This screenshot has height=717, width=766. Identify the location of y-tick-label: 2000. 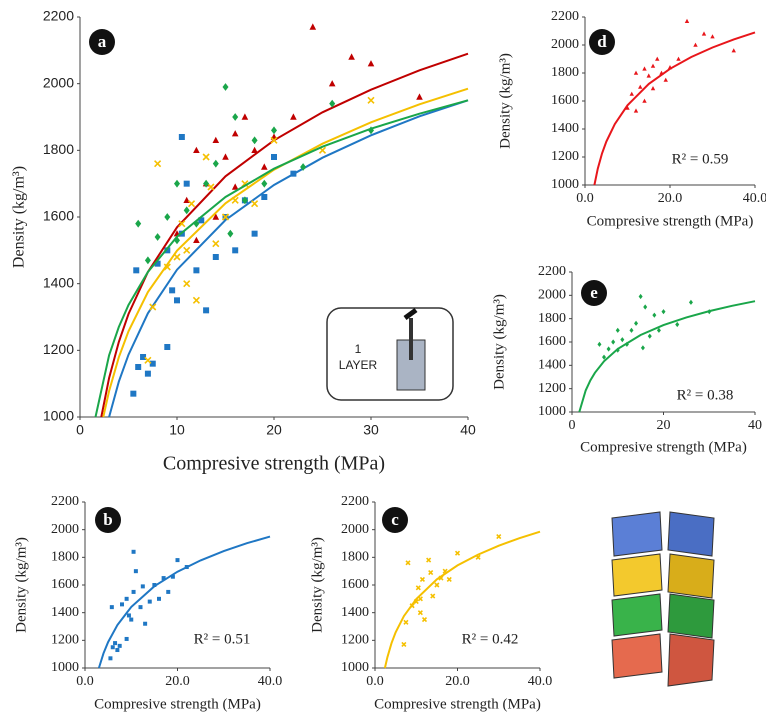
(565, 44).